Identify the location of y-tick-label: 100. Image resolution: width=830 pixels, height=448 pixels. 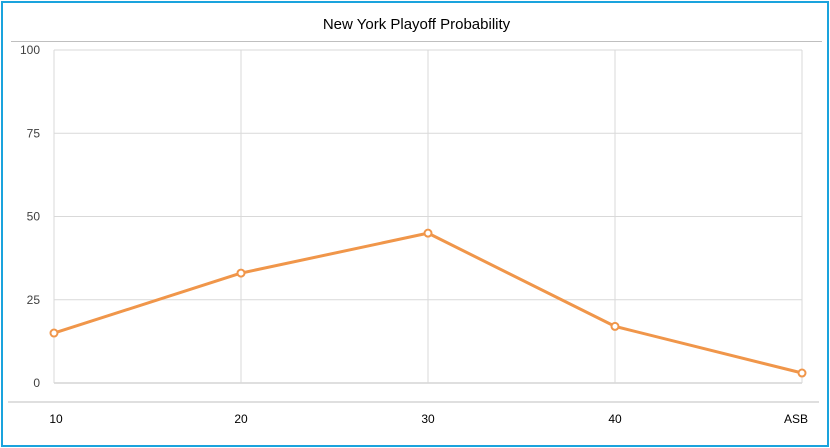
(30, 50).